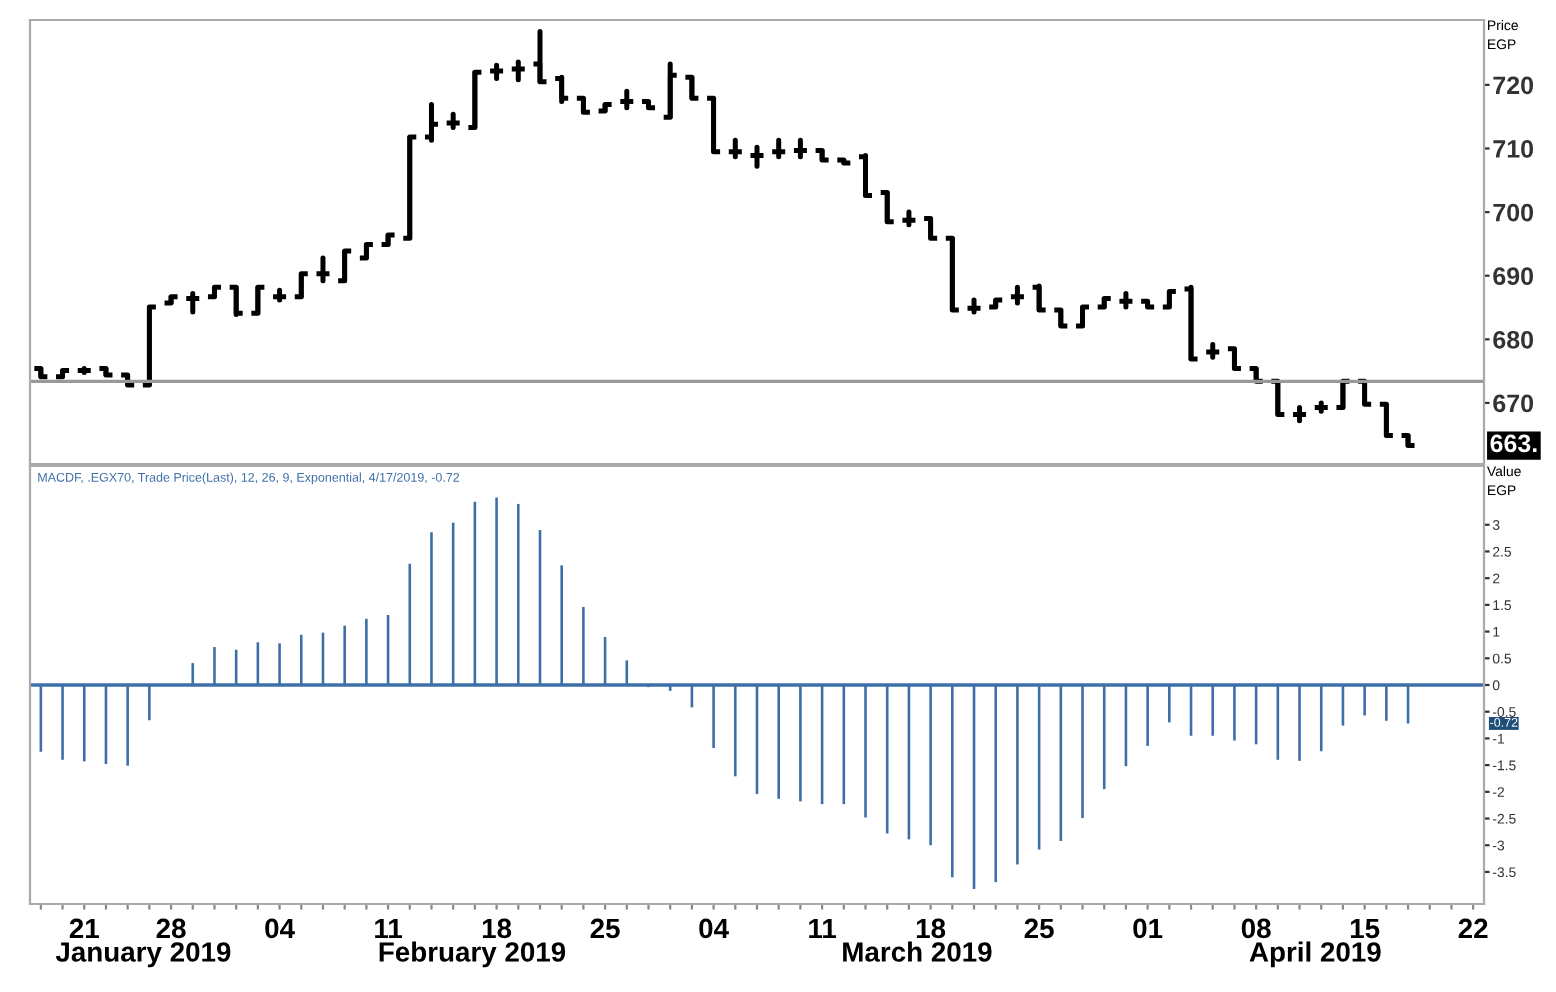 The image size is (1556, 992). Describe the element at coordinates (472, 954) in the screenshot. I see `text: February 2019` at that location.